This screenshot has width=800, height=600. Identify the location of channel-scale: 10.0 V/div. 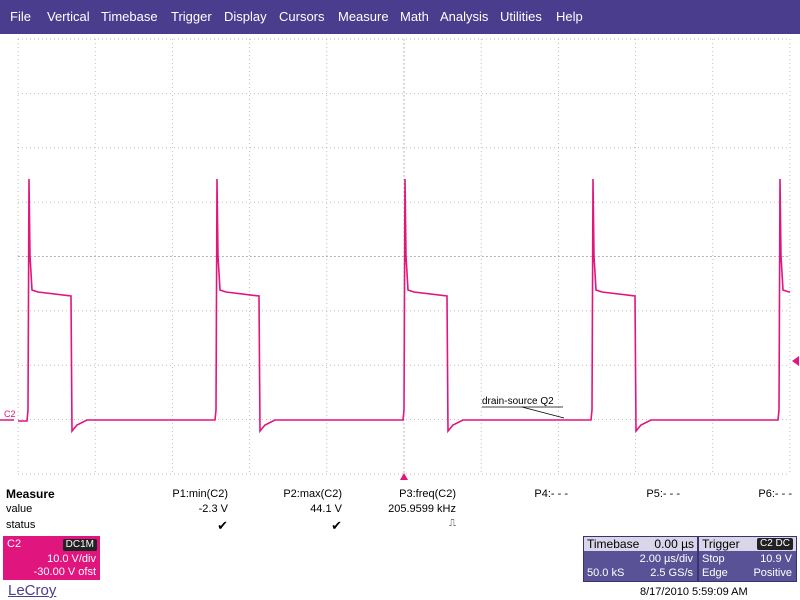
(71, 559).